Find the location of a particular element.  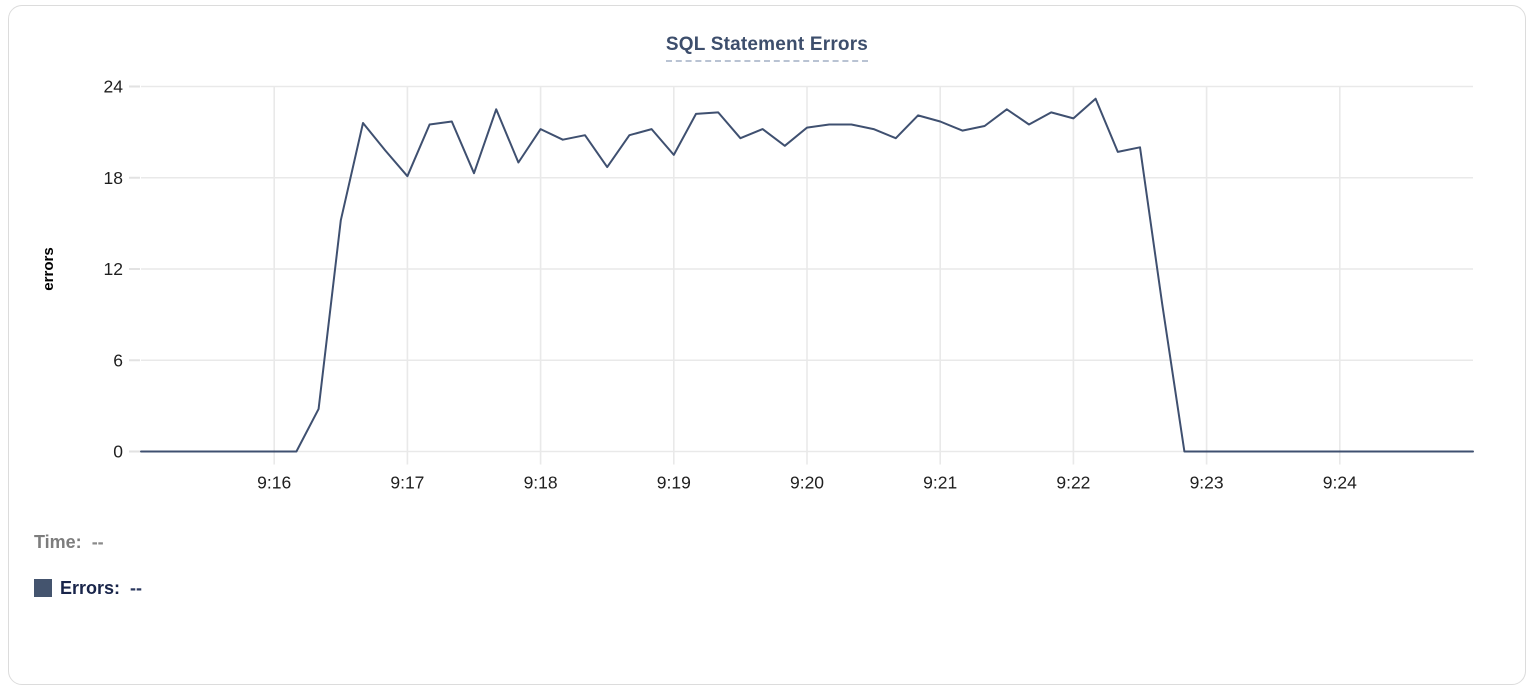

time-value: -- is located at coordinates (97, 541).